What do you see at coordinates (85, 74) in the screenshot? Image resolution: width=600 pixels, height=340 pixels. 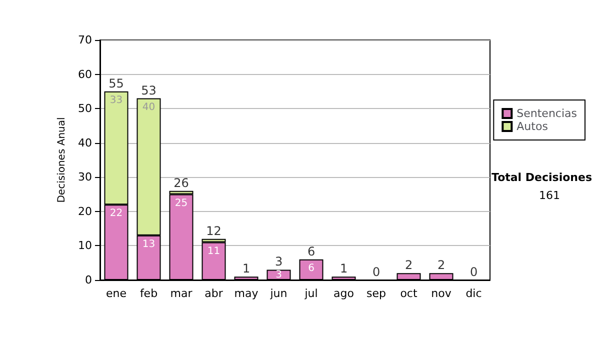 I see `y-tick-label: 60` at bounding box center [85, 74].